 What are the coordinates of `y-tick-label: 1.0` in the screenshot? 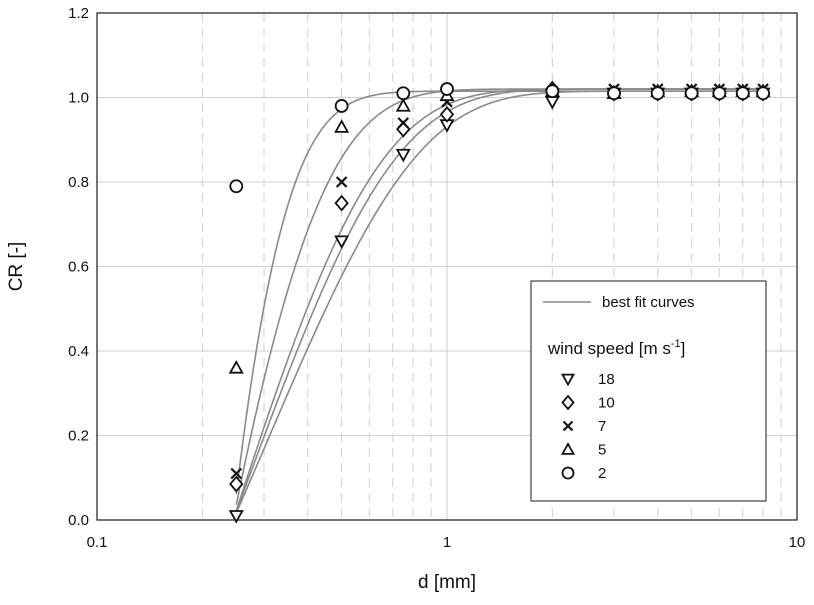 It's located at (78, 98).